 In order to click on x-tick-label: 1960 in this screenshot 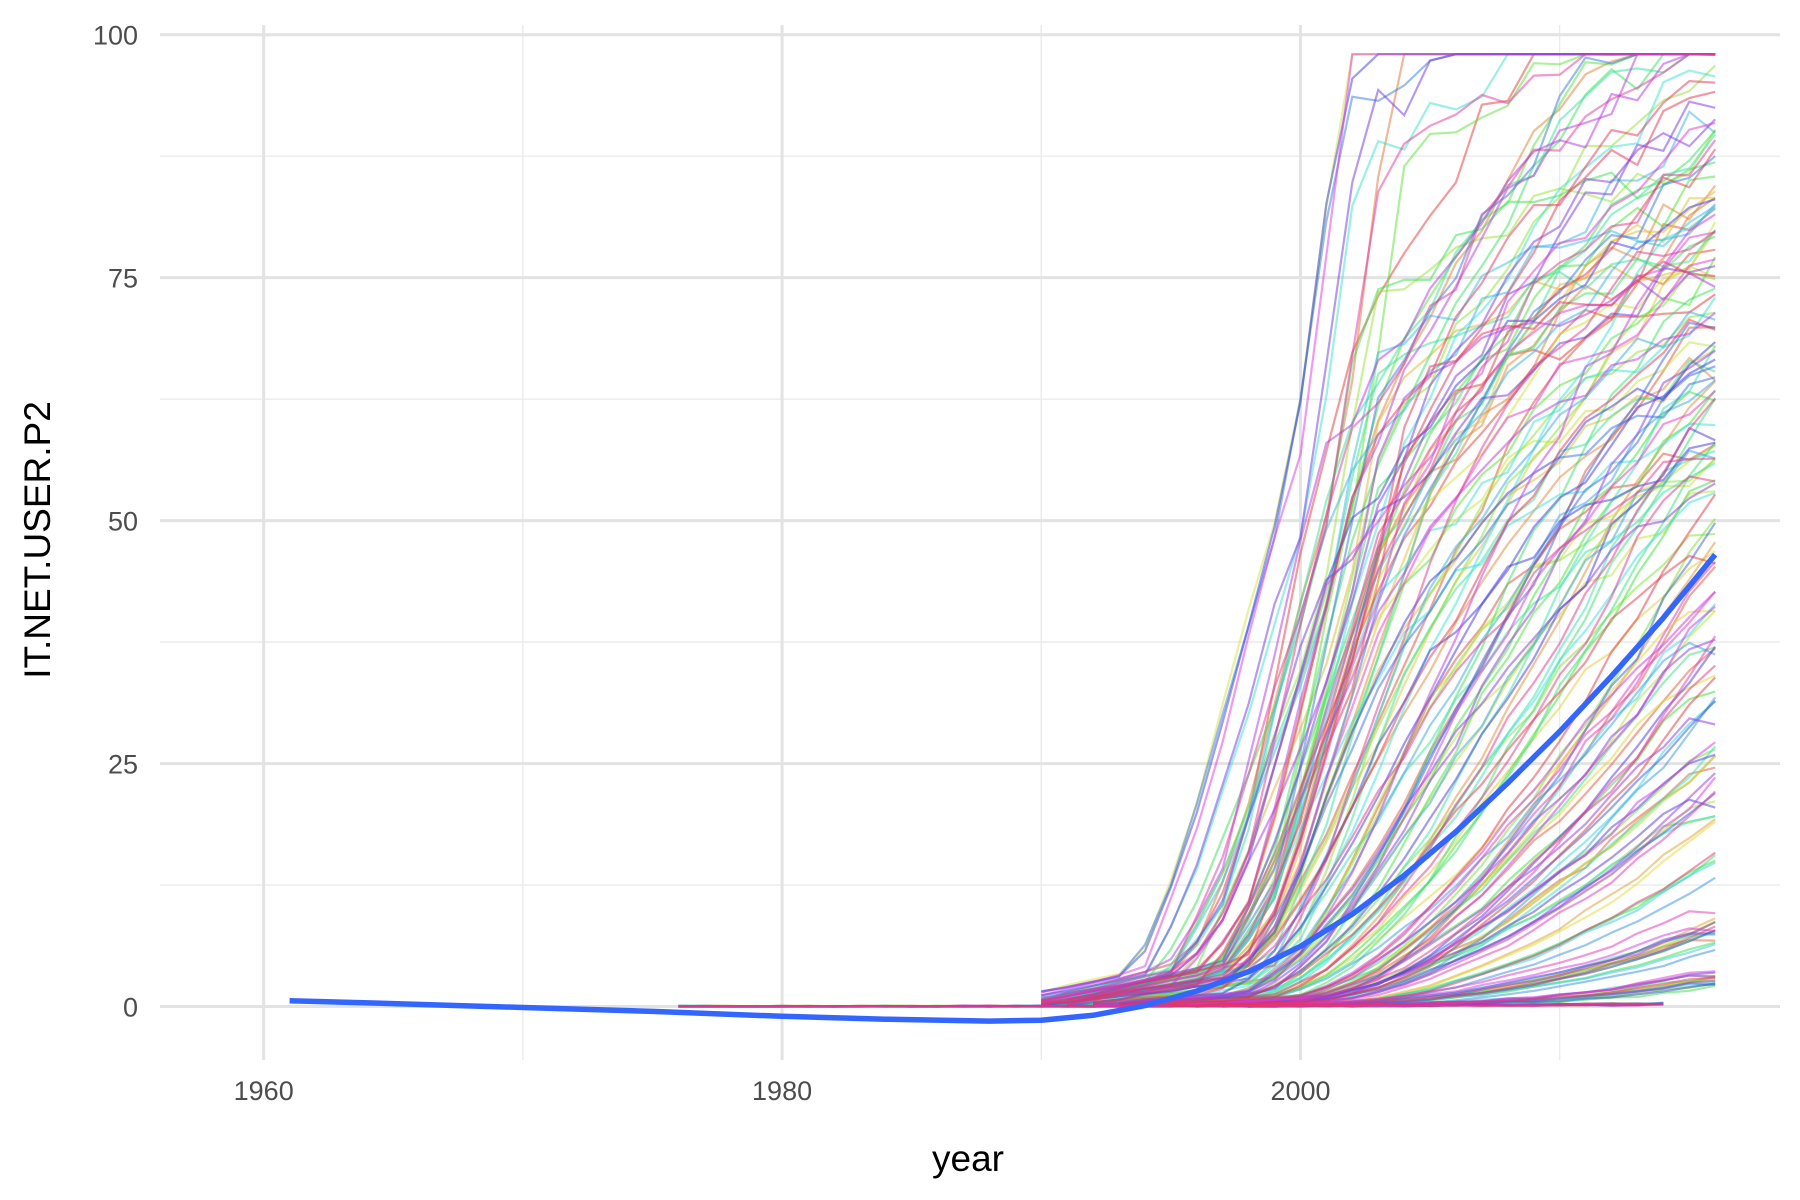, I will do `click(264, 1091)`.